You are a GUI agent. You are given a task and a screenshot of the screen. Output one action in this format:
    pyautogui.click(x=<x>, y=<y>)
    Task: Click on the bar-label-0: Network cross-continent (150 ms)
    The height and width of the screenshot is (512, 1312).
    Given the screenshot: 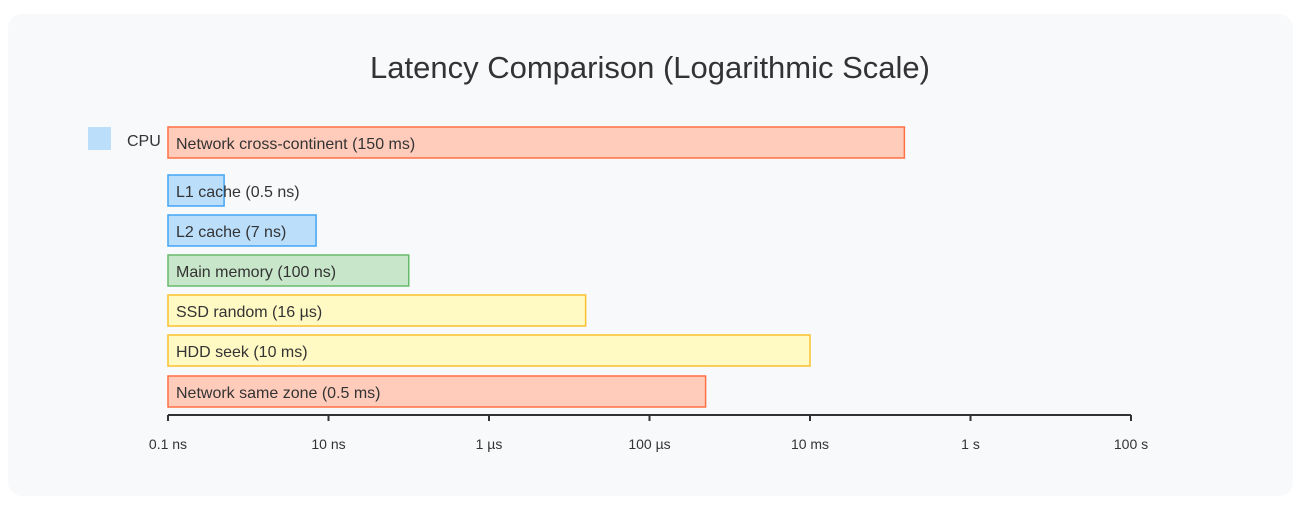 What is the action you would take?
    pyautogui.click(x=295, y=144)
    